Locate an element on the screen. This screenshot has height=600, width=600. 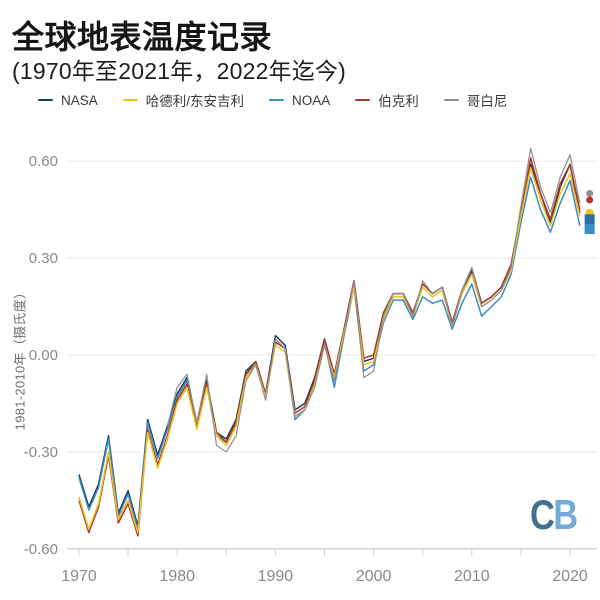
logo-letter-c: C is located at coordinates (542, 514).